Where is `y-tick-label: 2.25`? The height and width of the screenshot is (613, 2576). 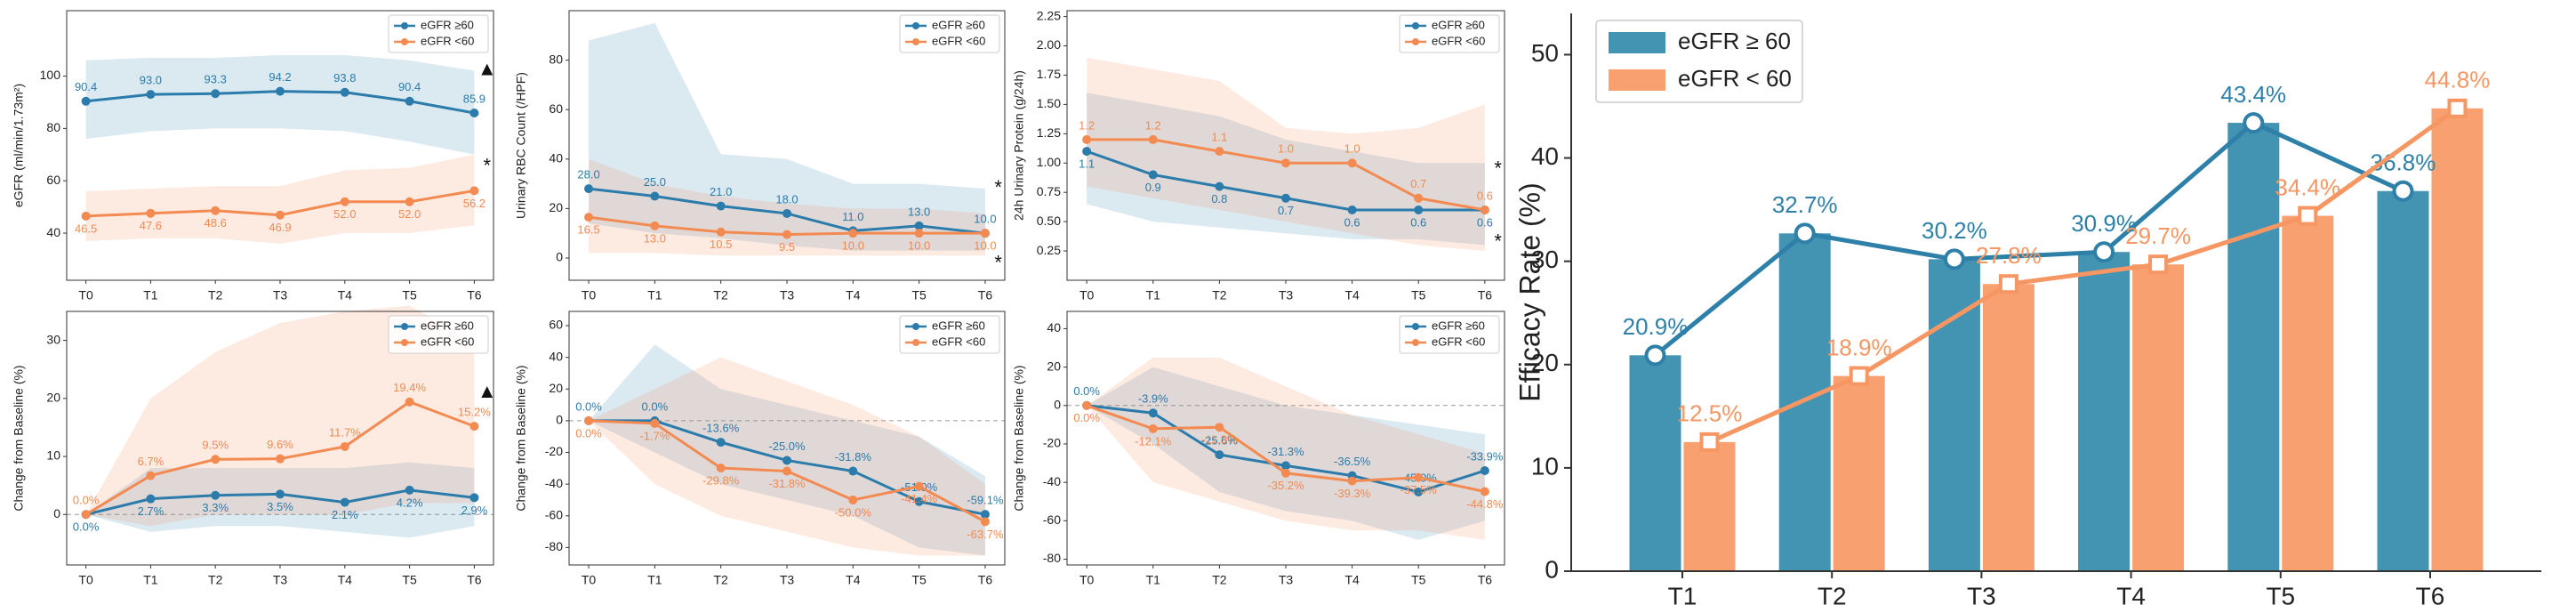 y-tick-label: 2.25 is located at coordinates (1049, 15).